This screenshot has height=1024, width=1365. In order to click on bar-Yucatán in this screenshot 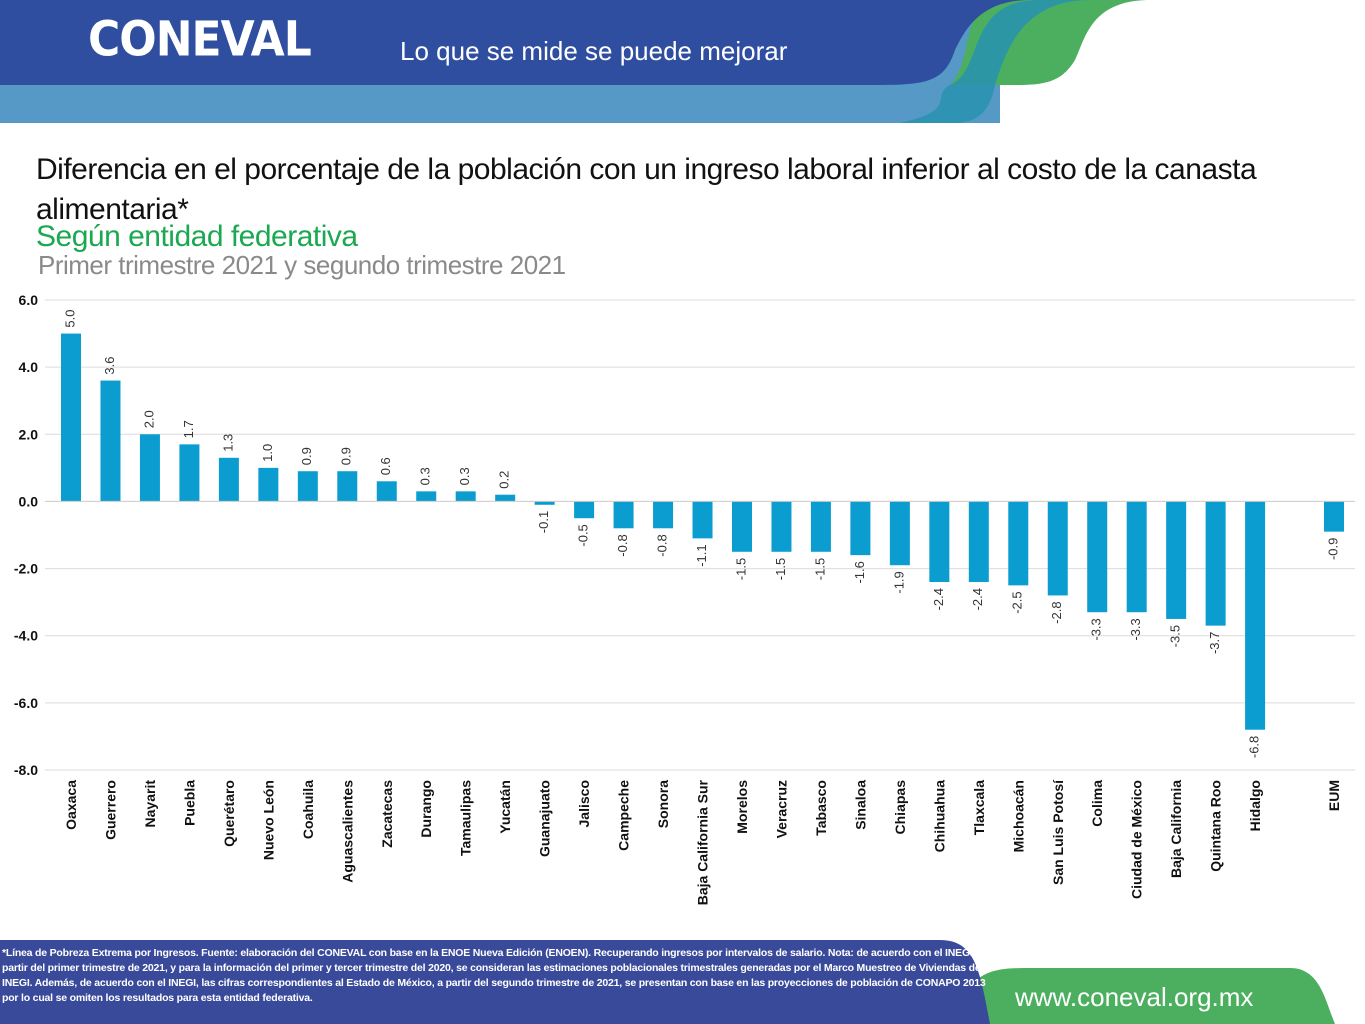, I will do `click(505, 498)`.